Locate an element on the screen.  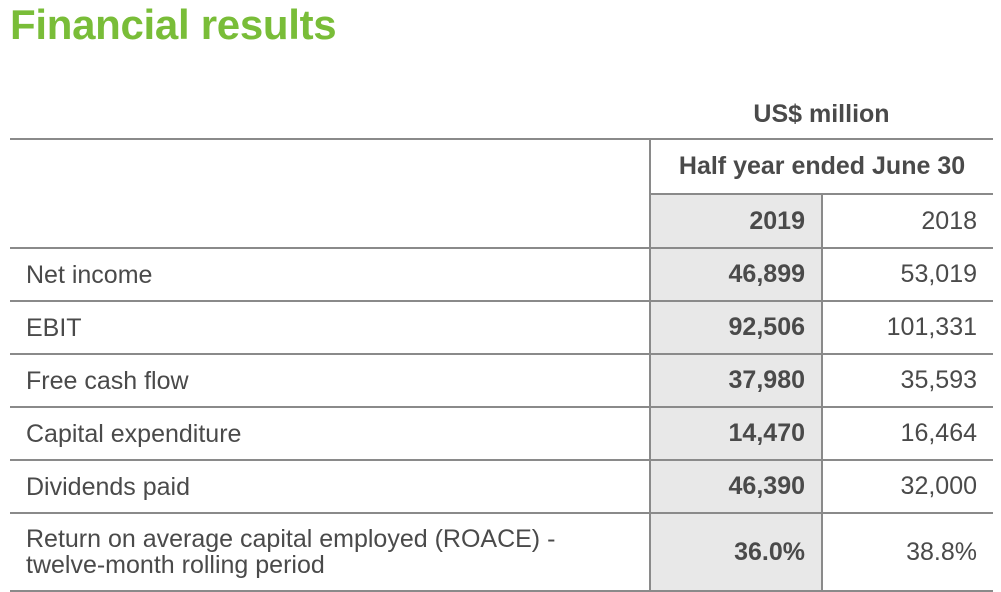
page-title: Financial results is located at coordinates (173, 24).